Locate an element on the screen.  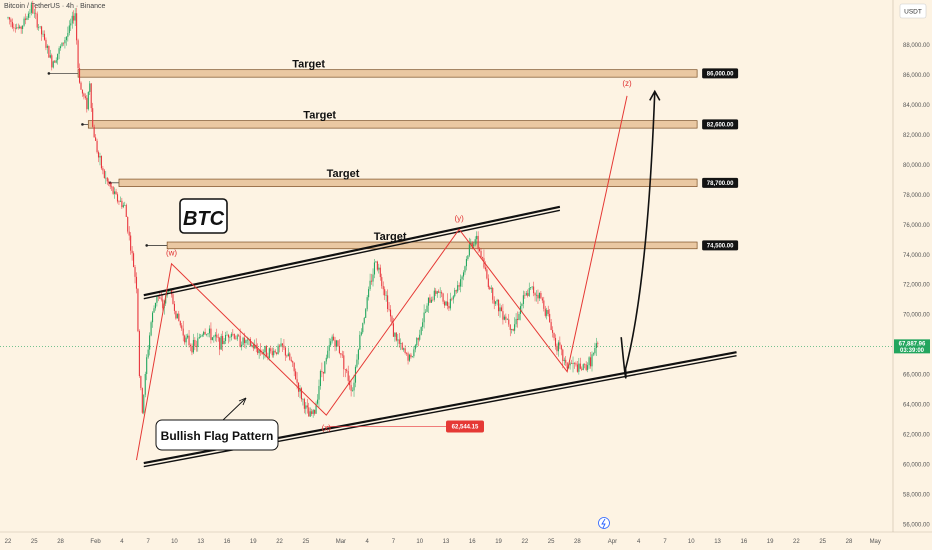
lightning-icon is located at coordinates (604, 523).